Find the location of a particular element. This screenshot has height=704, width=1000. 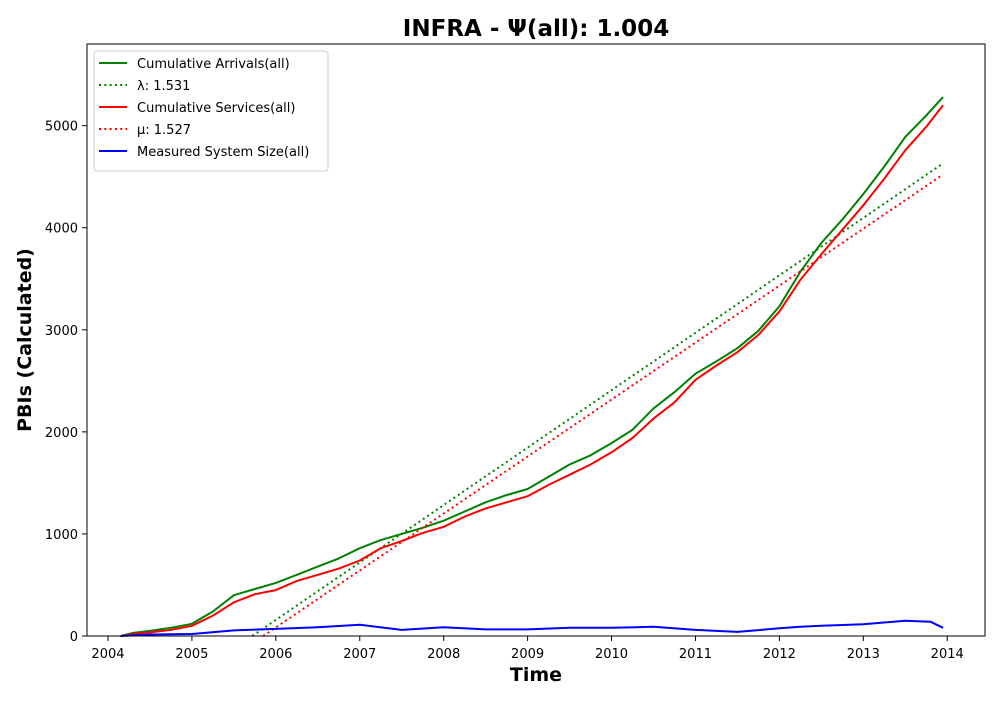

x-tick-label: 2006 is located at coordinates (275, 654).